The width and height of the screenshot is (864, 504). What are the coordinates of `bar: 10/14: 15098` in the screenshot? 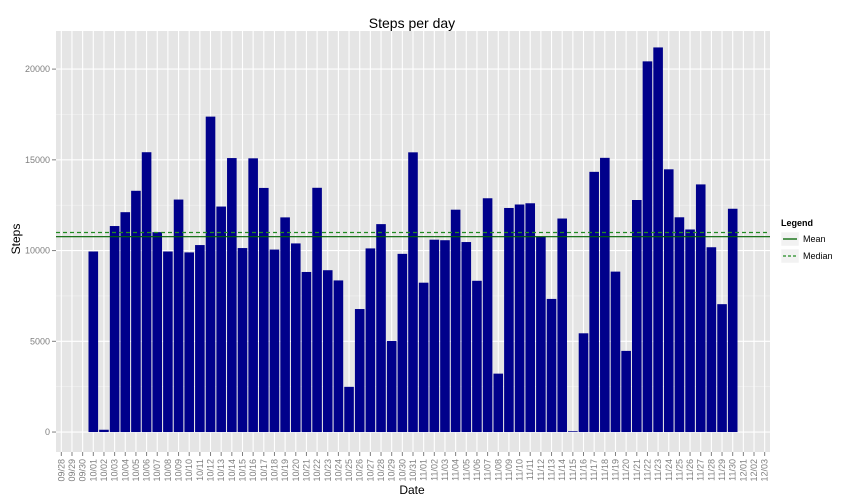 It's located at (232, 295).